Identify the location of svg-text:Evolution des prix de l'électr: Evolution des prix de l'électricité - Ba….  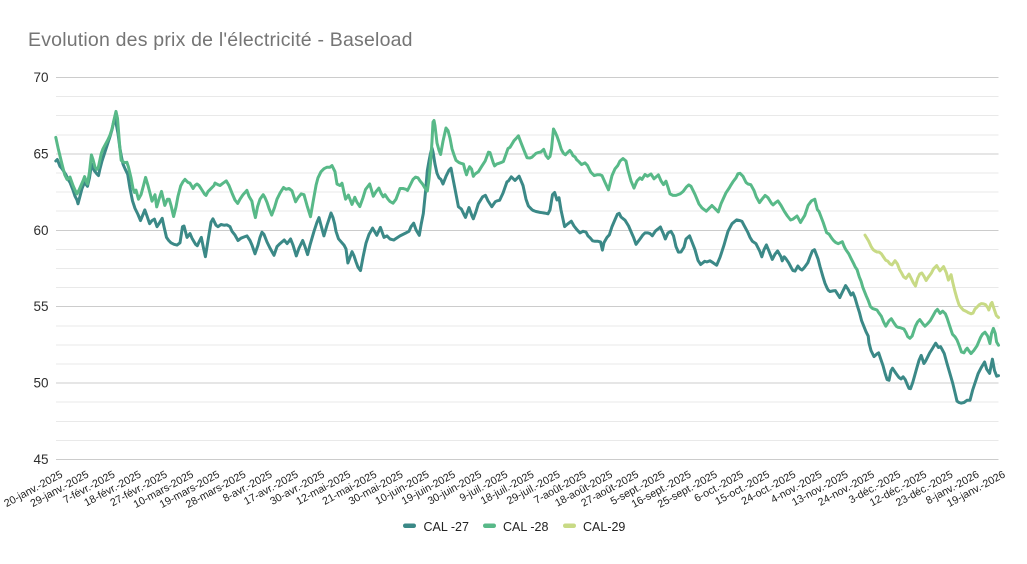
(220, 40).